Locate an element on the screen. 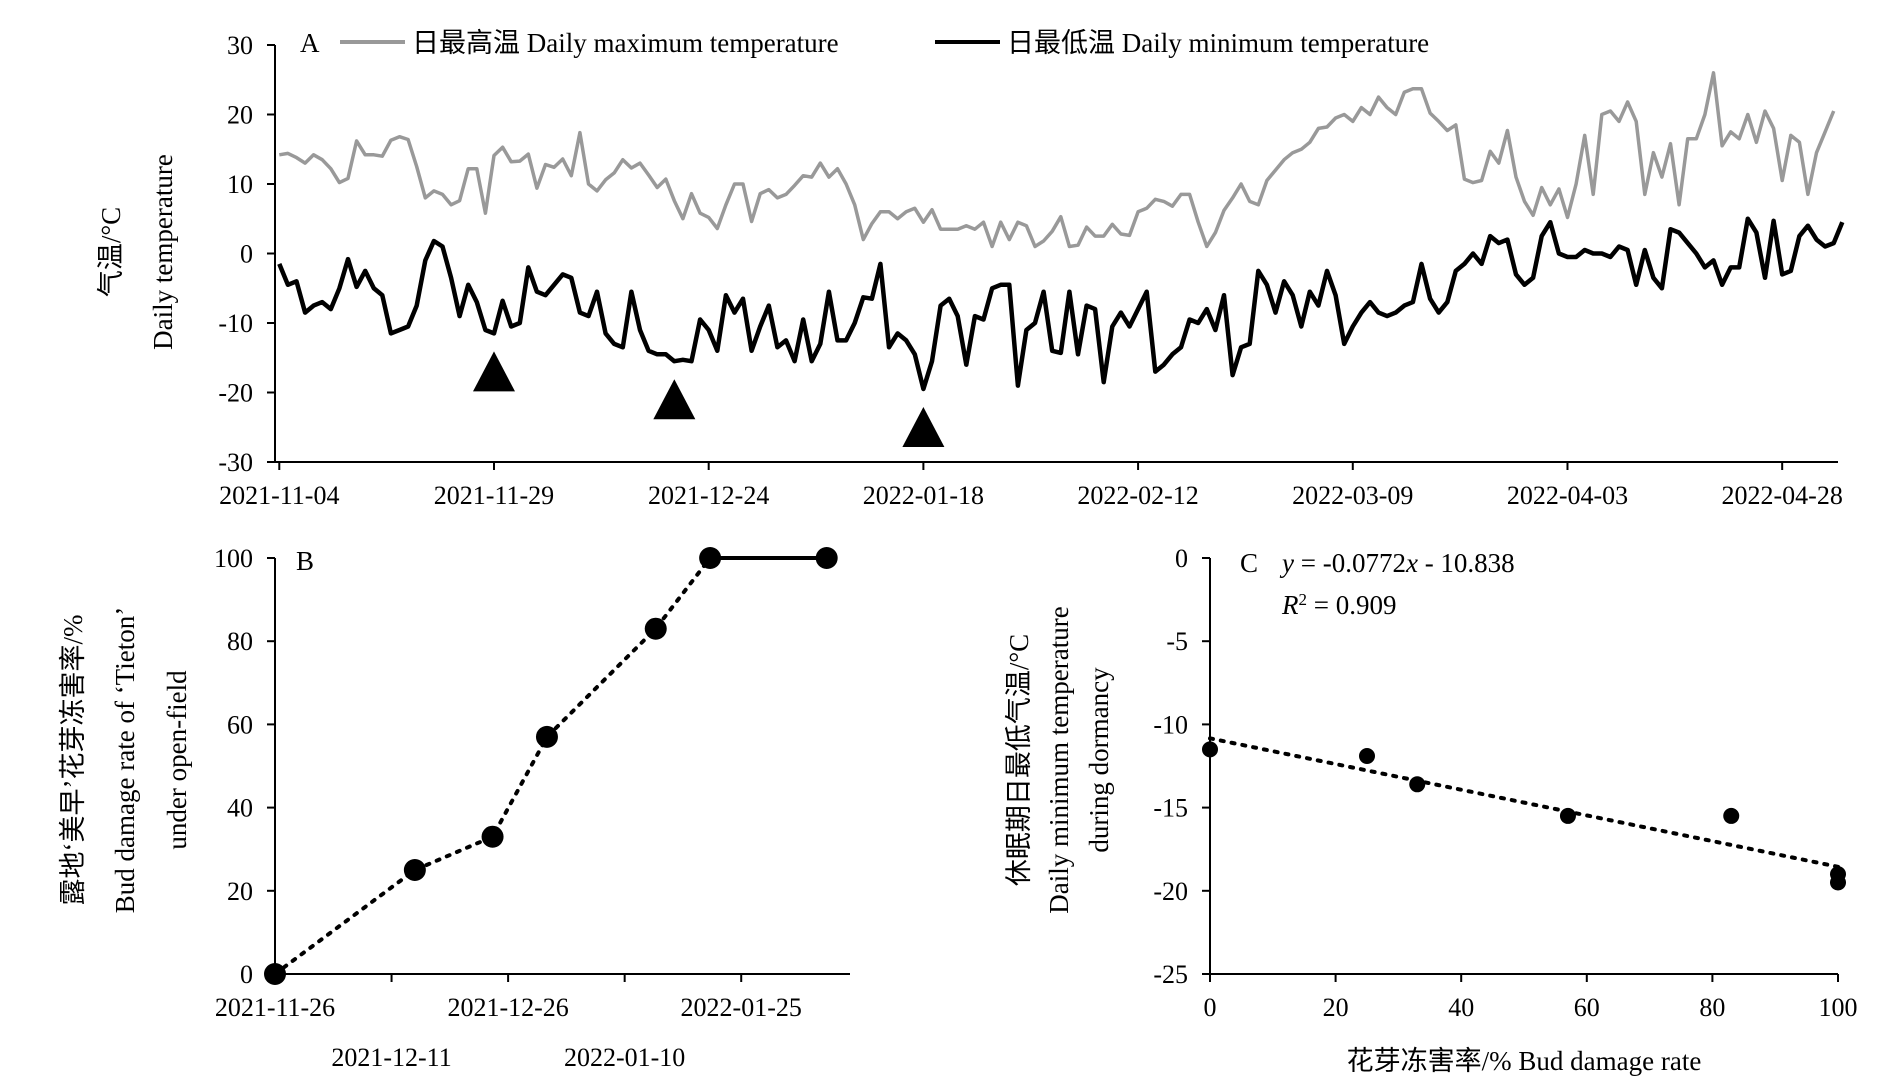 This screenshot has height=1087, width=1890. panel-b-ylabel-cn: 露地‘美早’花芽冻害率/% is located at coordinates (73, 760).